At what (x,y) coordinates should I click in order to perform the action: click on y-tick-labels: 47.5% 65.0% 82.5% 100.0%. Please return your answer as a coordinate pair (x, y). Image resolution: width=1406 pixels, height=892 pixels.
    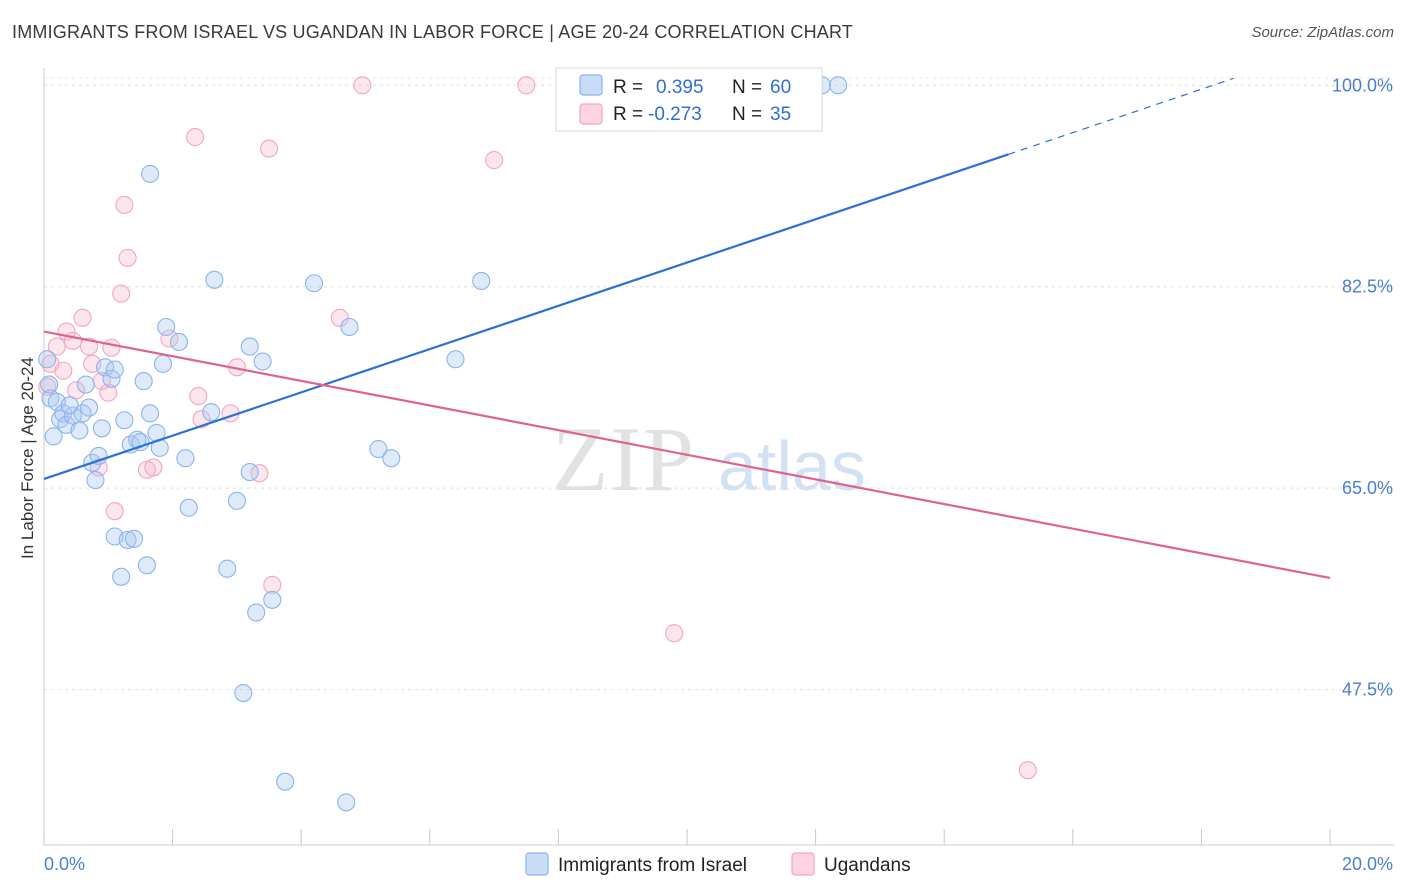
    Looking at the image, I should click on (1362, 387).